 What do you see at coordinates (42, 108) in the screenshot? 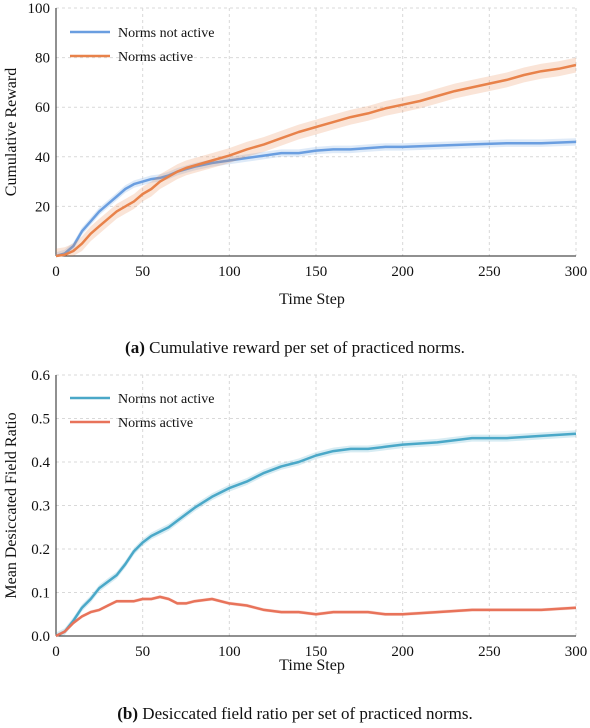
I see `y-tick-label: 60` at bounding box center [42, 108].